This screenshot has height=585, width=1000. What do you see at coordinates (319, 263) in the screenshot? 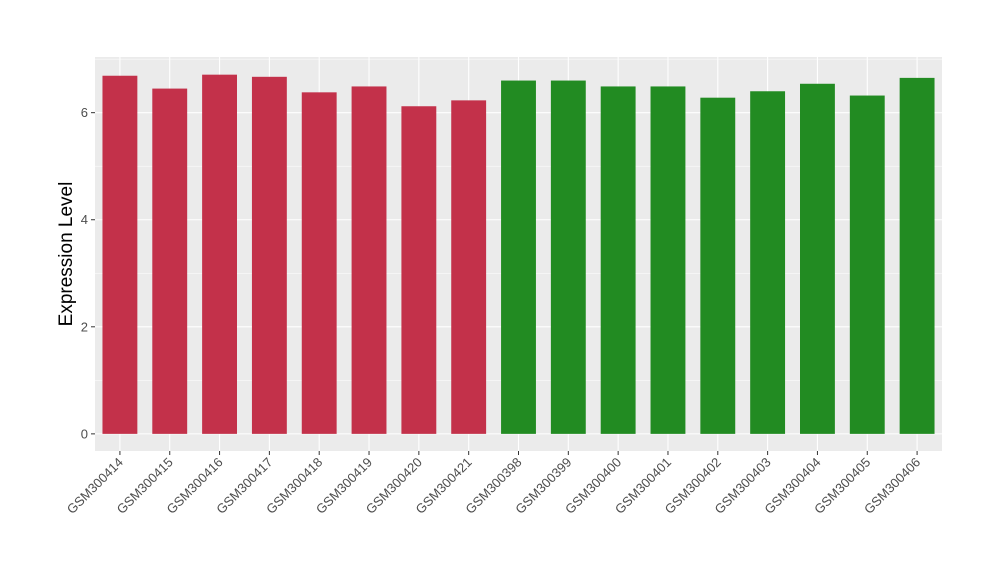
I see `bar-GSM300418` at bounding box center [319, 263].